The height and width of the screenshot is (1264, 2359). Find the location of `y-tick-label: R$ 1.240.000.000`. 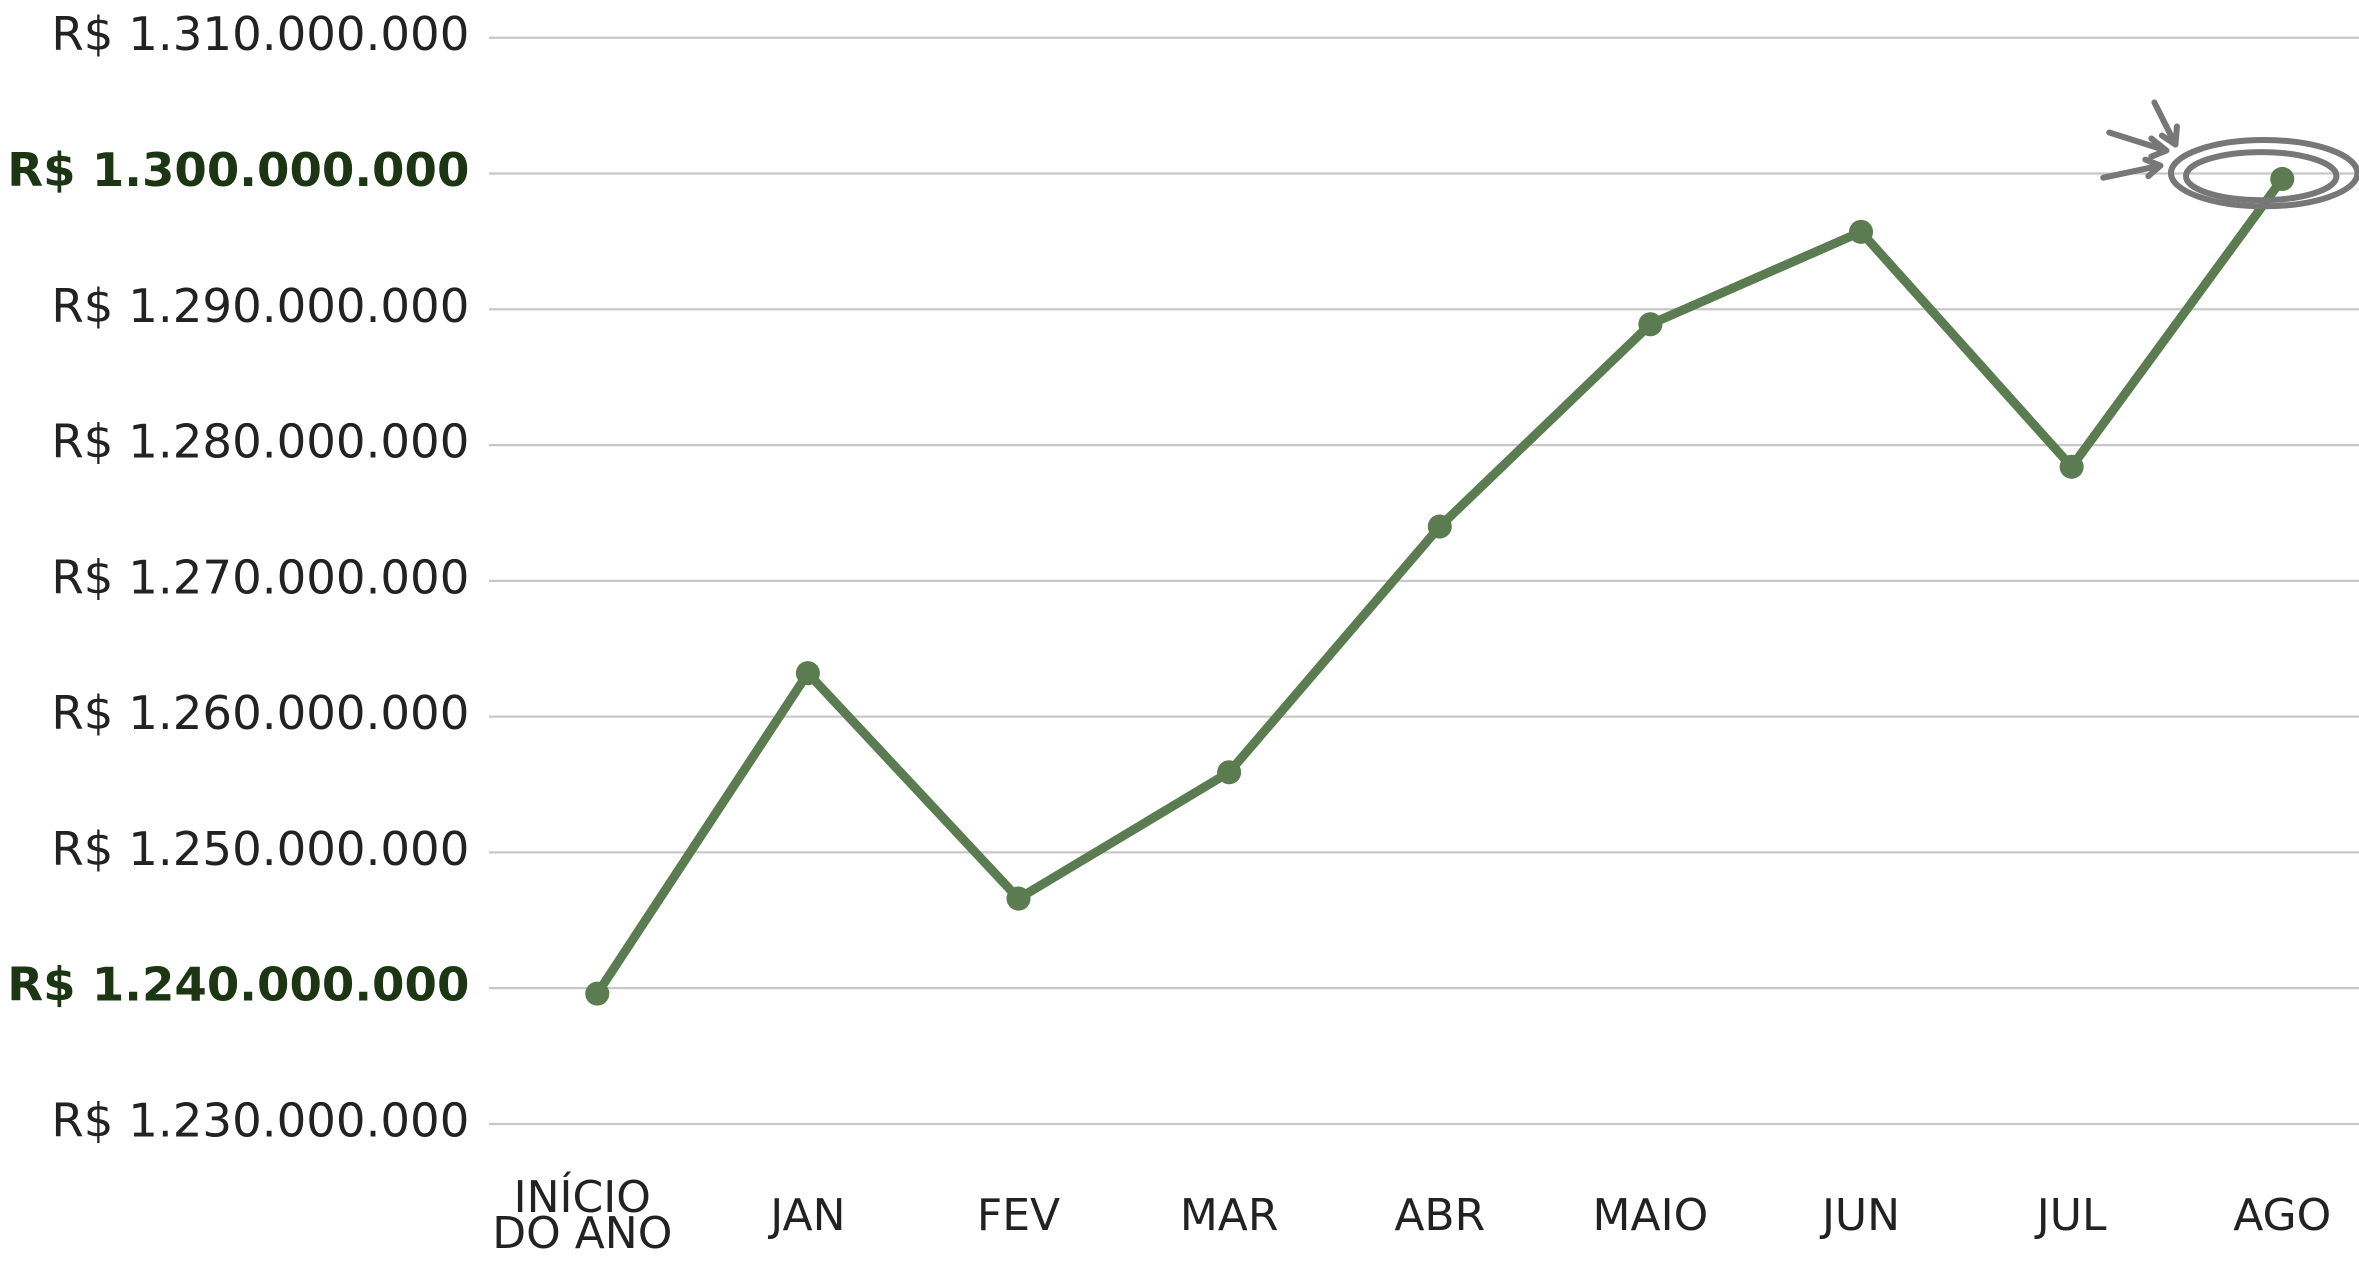

y-tick-label: R$ 1.240.000.000 is located at coordinates (238, 985).